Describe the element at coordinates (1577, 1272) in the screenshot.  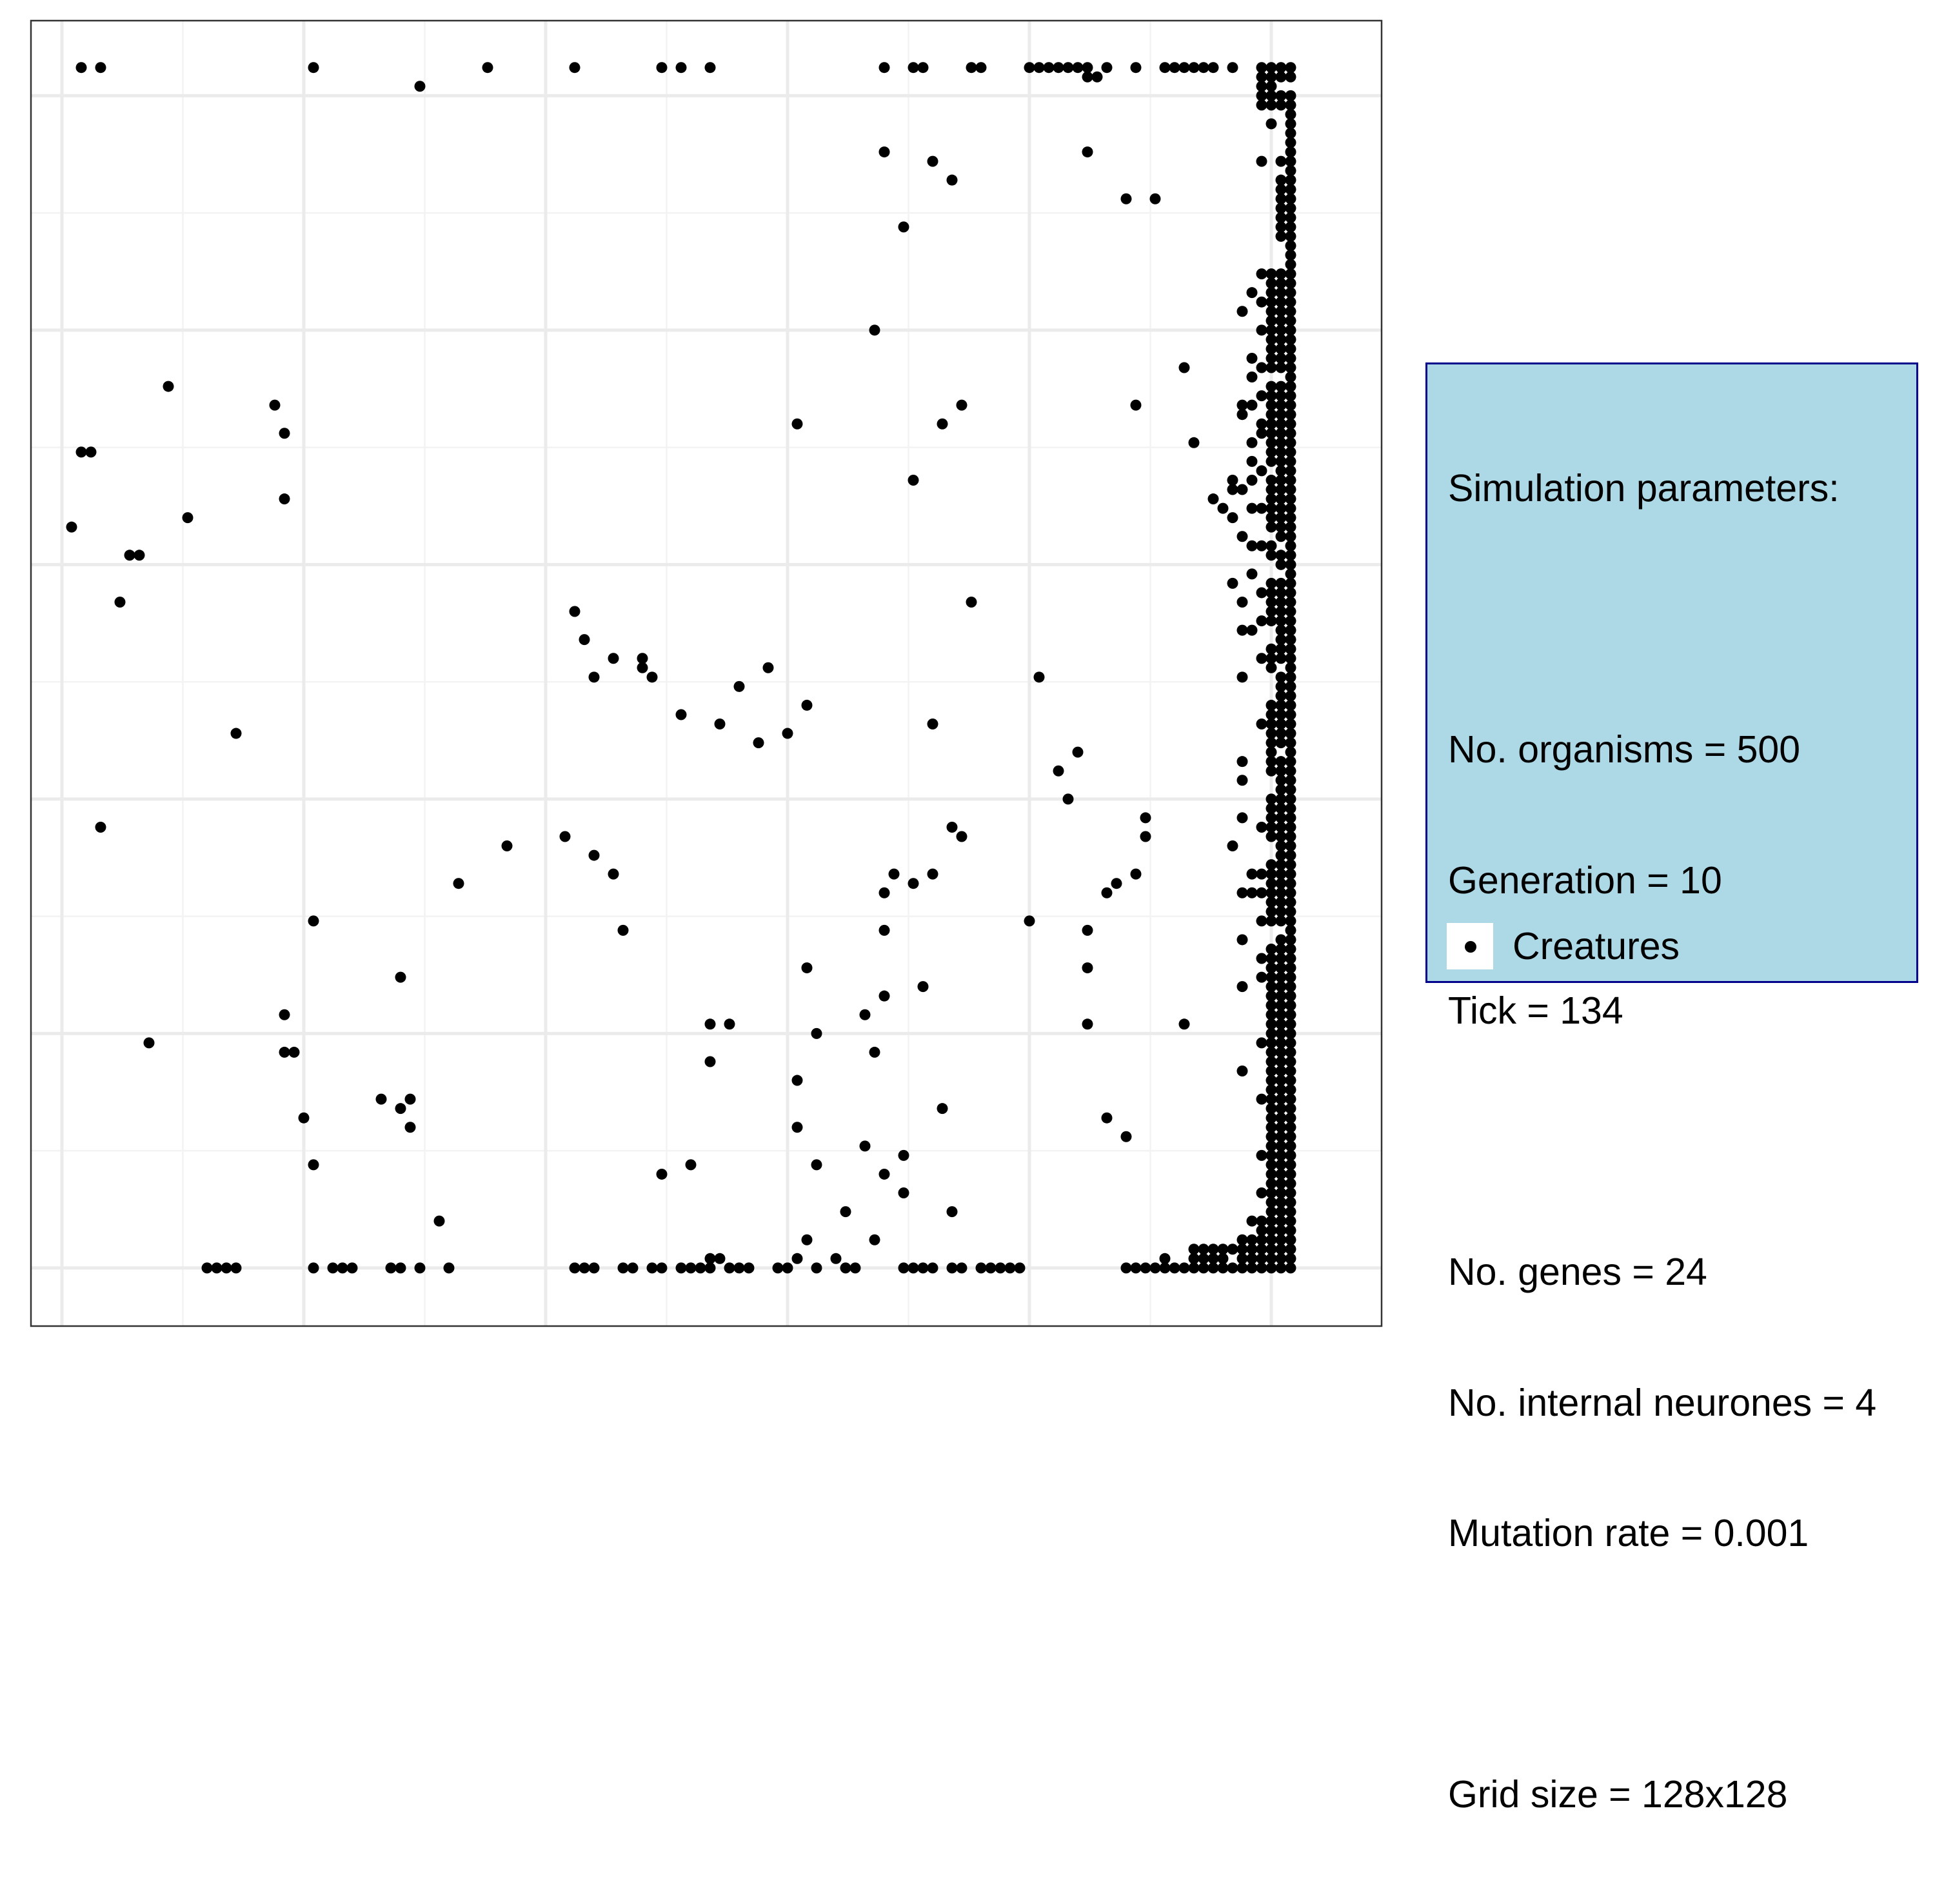
I see `param-genes: No. genes = 24` at that location.